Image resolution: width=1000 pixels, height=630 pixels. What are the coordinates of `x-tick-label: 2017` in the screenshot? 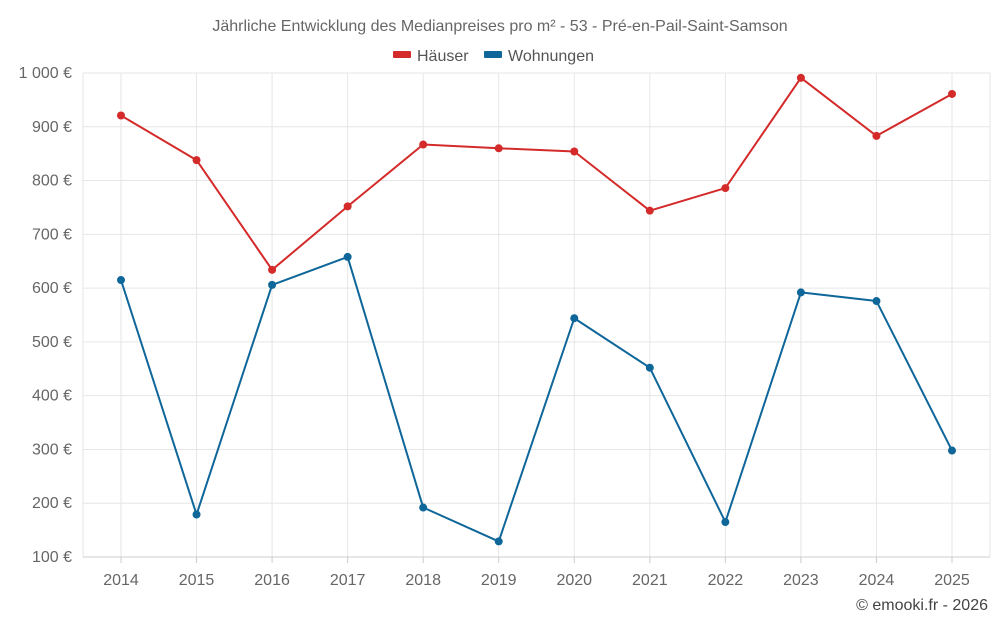 It's located at (348, 580).